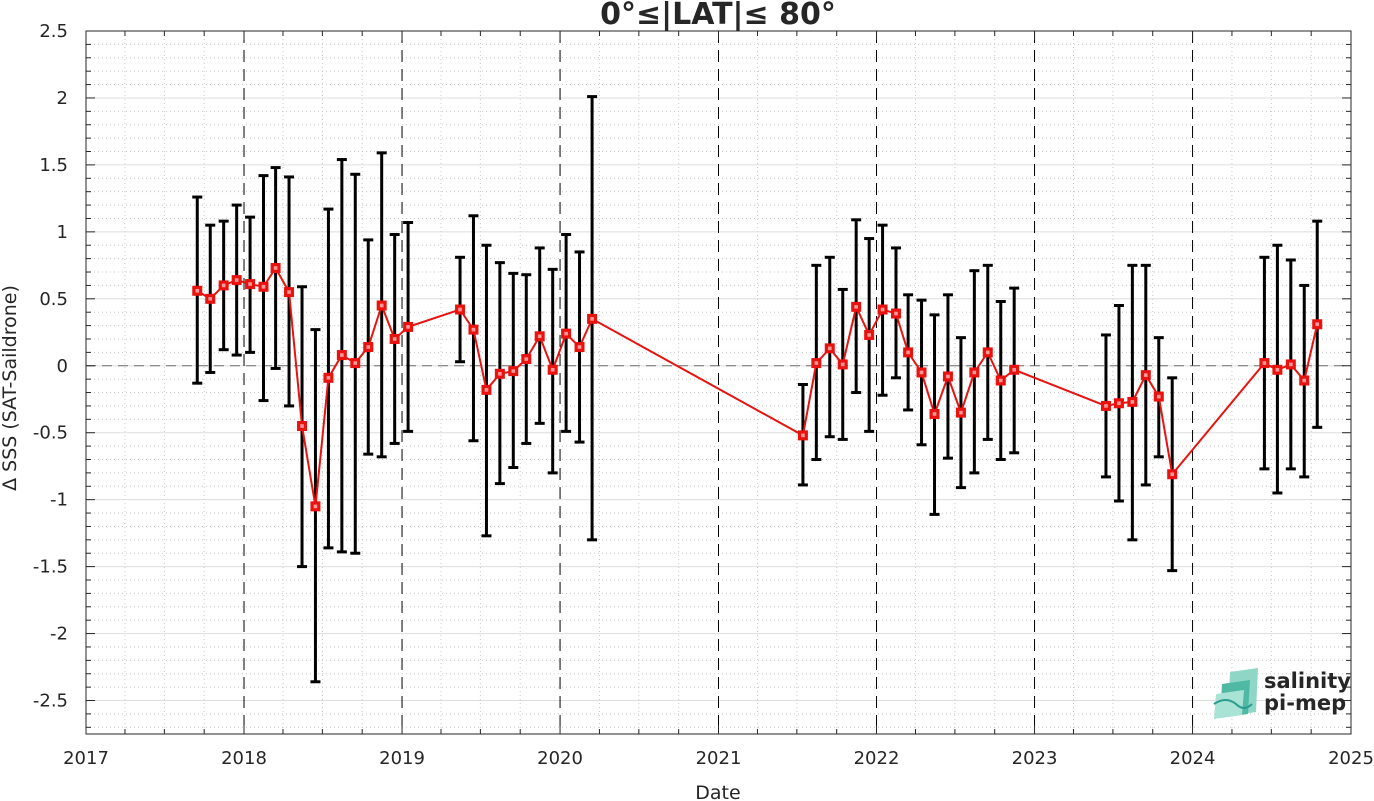 This screenshot has height=801, width=1374. Describe the element at coordinates (10, 388) in the screenshot. I see `y-axis-label: Δ SSS (SAT-Saildrone)` at that location.